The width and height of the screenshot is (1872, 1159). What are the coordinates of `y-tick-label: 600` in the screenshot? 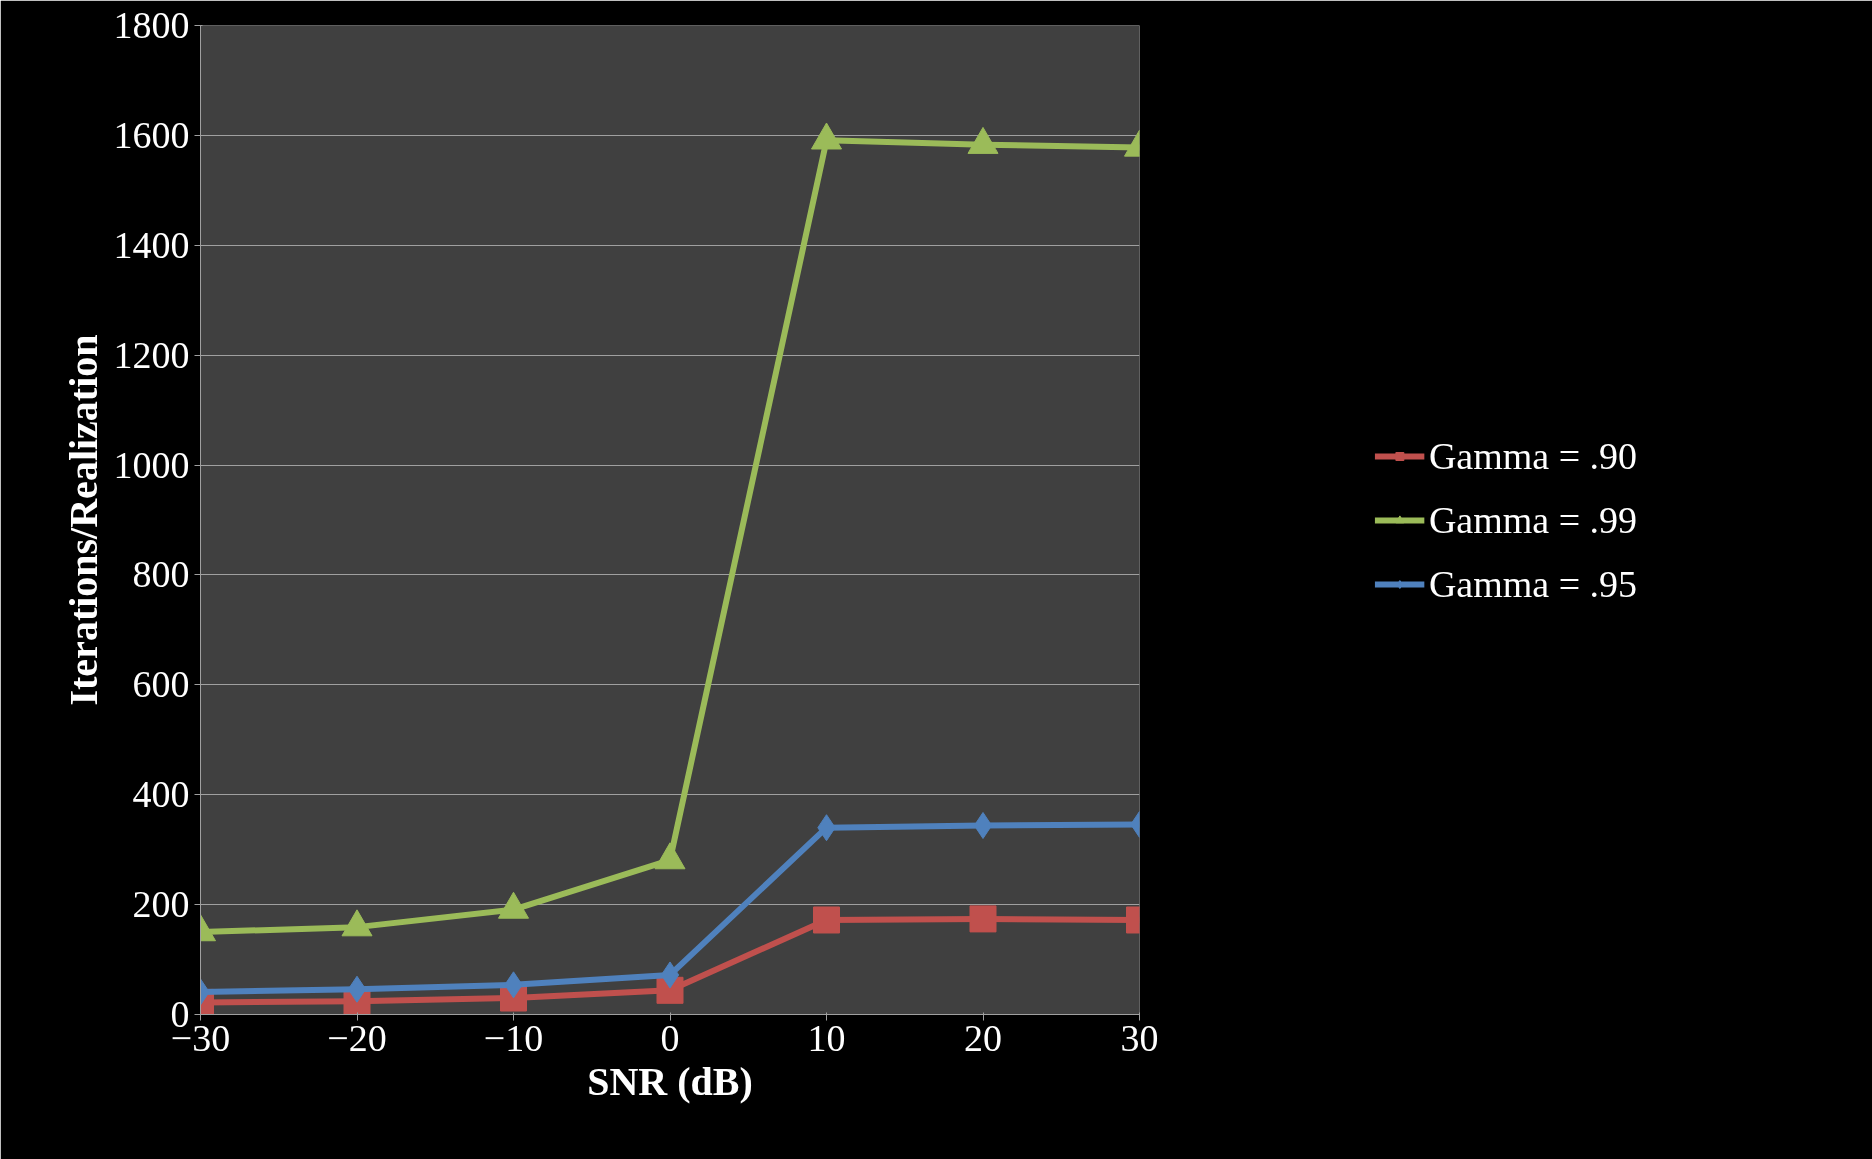 It's located at (161, 684).